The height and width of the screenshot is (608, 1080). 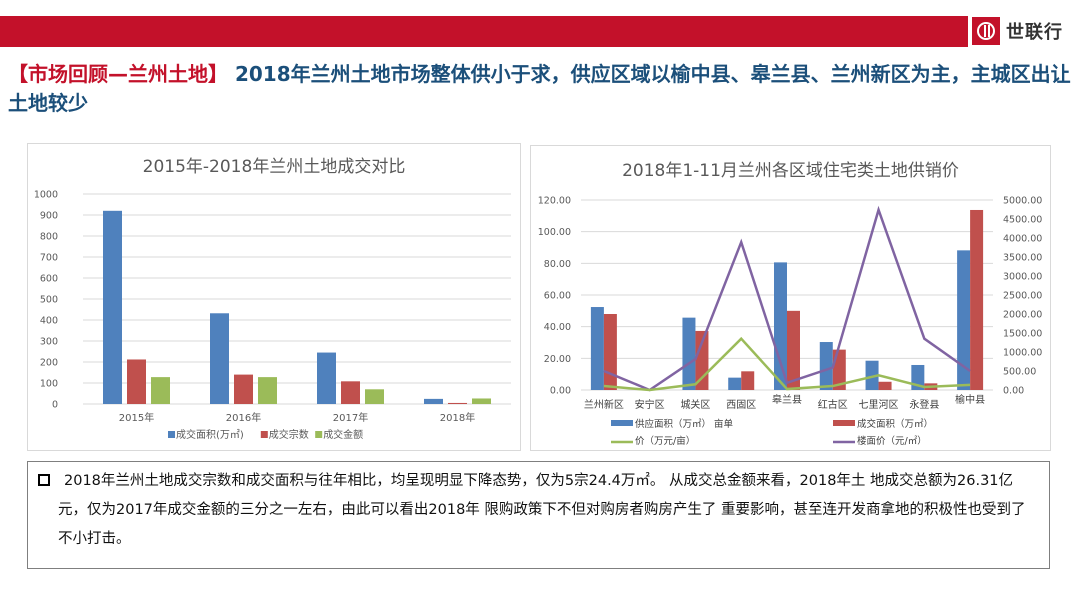 I want to click on y-left-tick-label: 60.00, so click(x=557, y=296).